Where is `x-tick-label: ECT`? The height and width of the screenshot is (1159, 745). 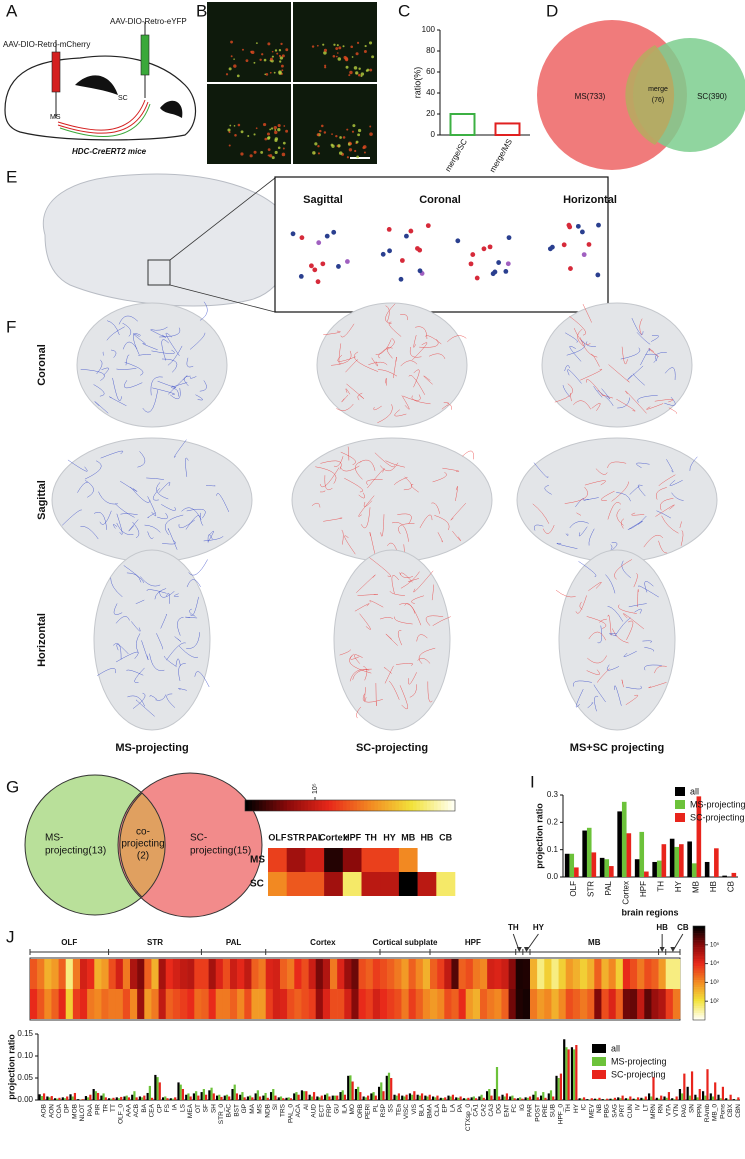
x-tick-label: ECT is located at coordinates (321, 1110).